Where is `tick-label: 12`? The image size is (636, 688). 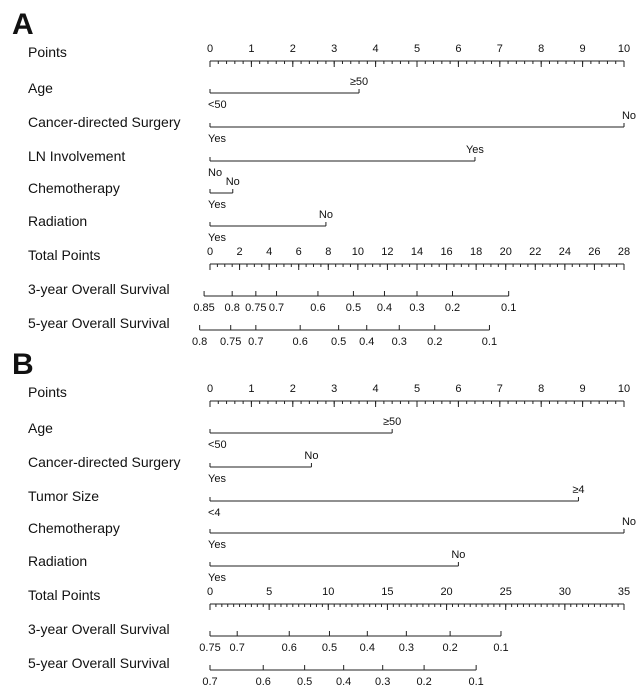
tick-label: 12 is located at coordinates (387, 252).